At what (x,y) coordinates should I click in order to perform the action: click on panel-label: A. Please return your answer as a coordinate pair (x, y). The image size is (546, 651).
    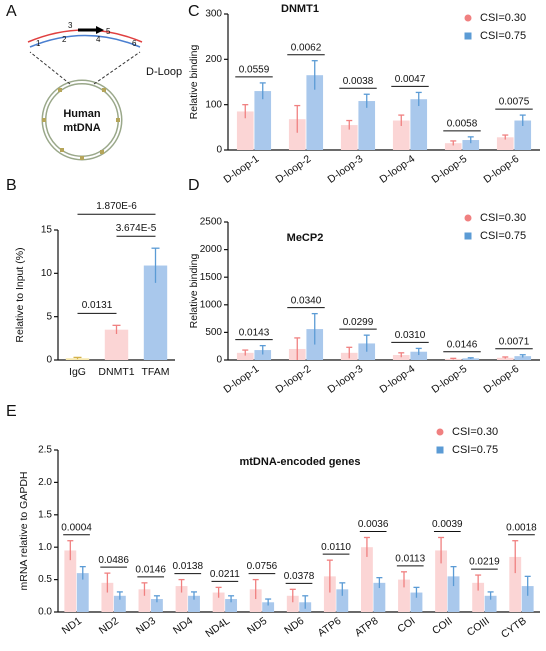
    Looking at the image, I should click on (11, 11).